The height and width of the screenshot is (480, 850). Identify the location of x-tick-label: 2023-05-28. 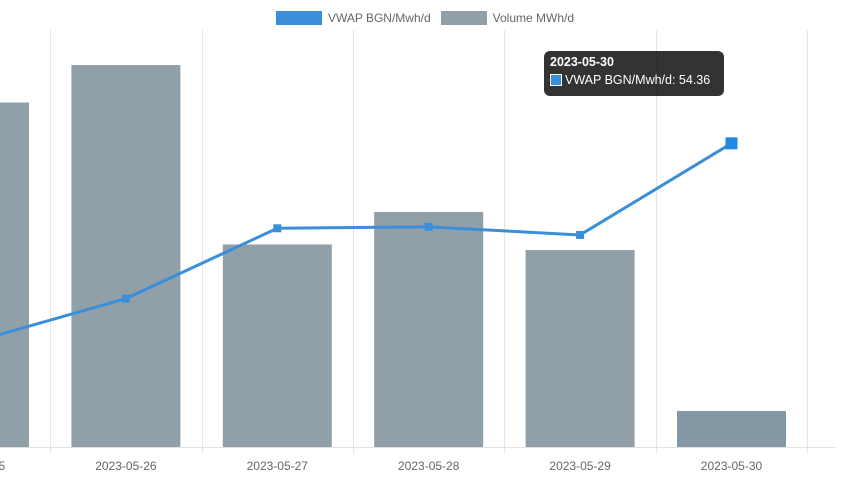
(429, 466).